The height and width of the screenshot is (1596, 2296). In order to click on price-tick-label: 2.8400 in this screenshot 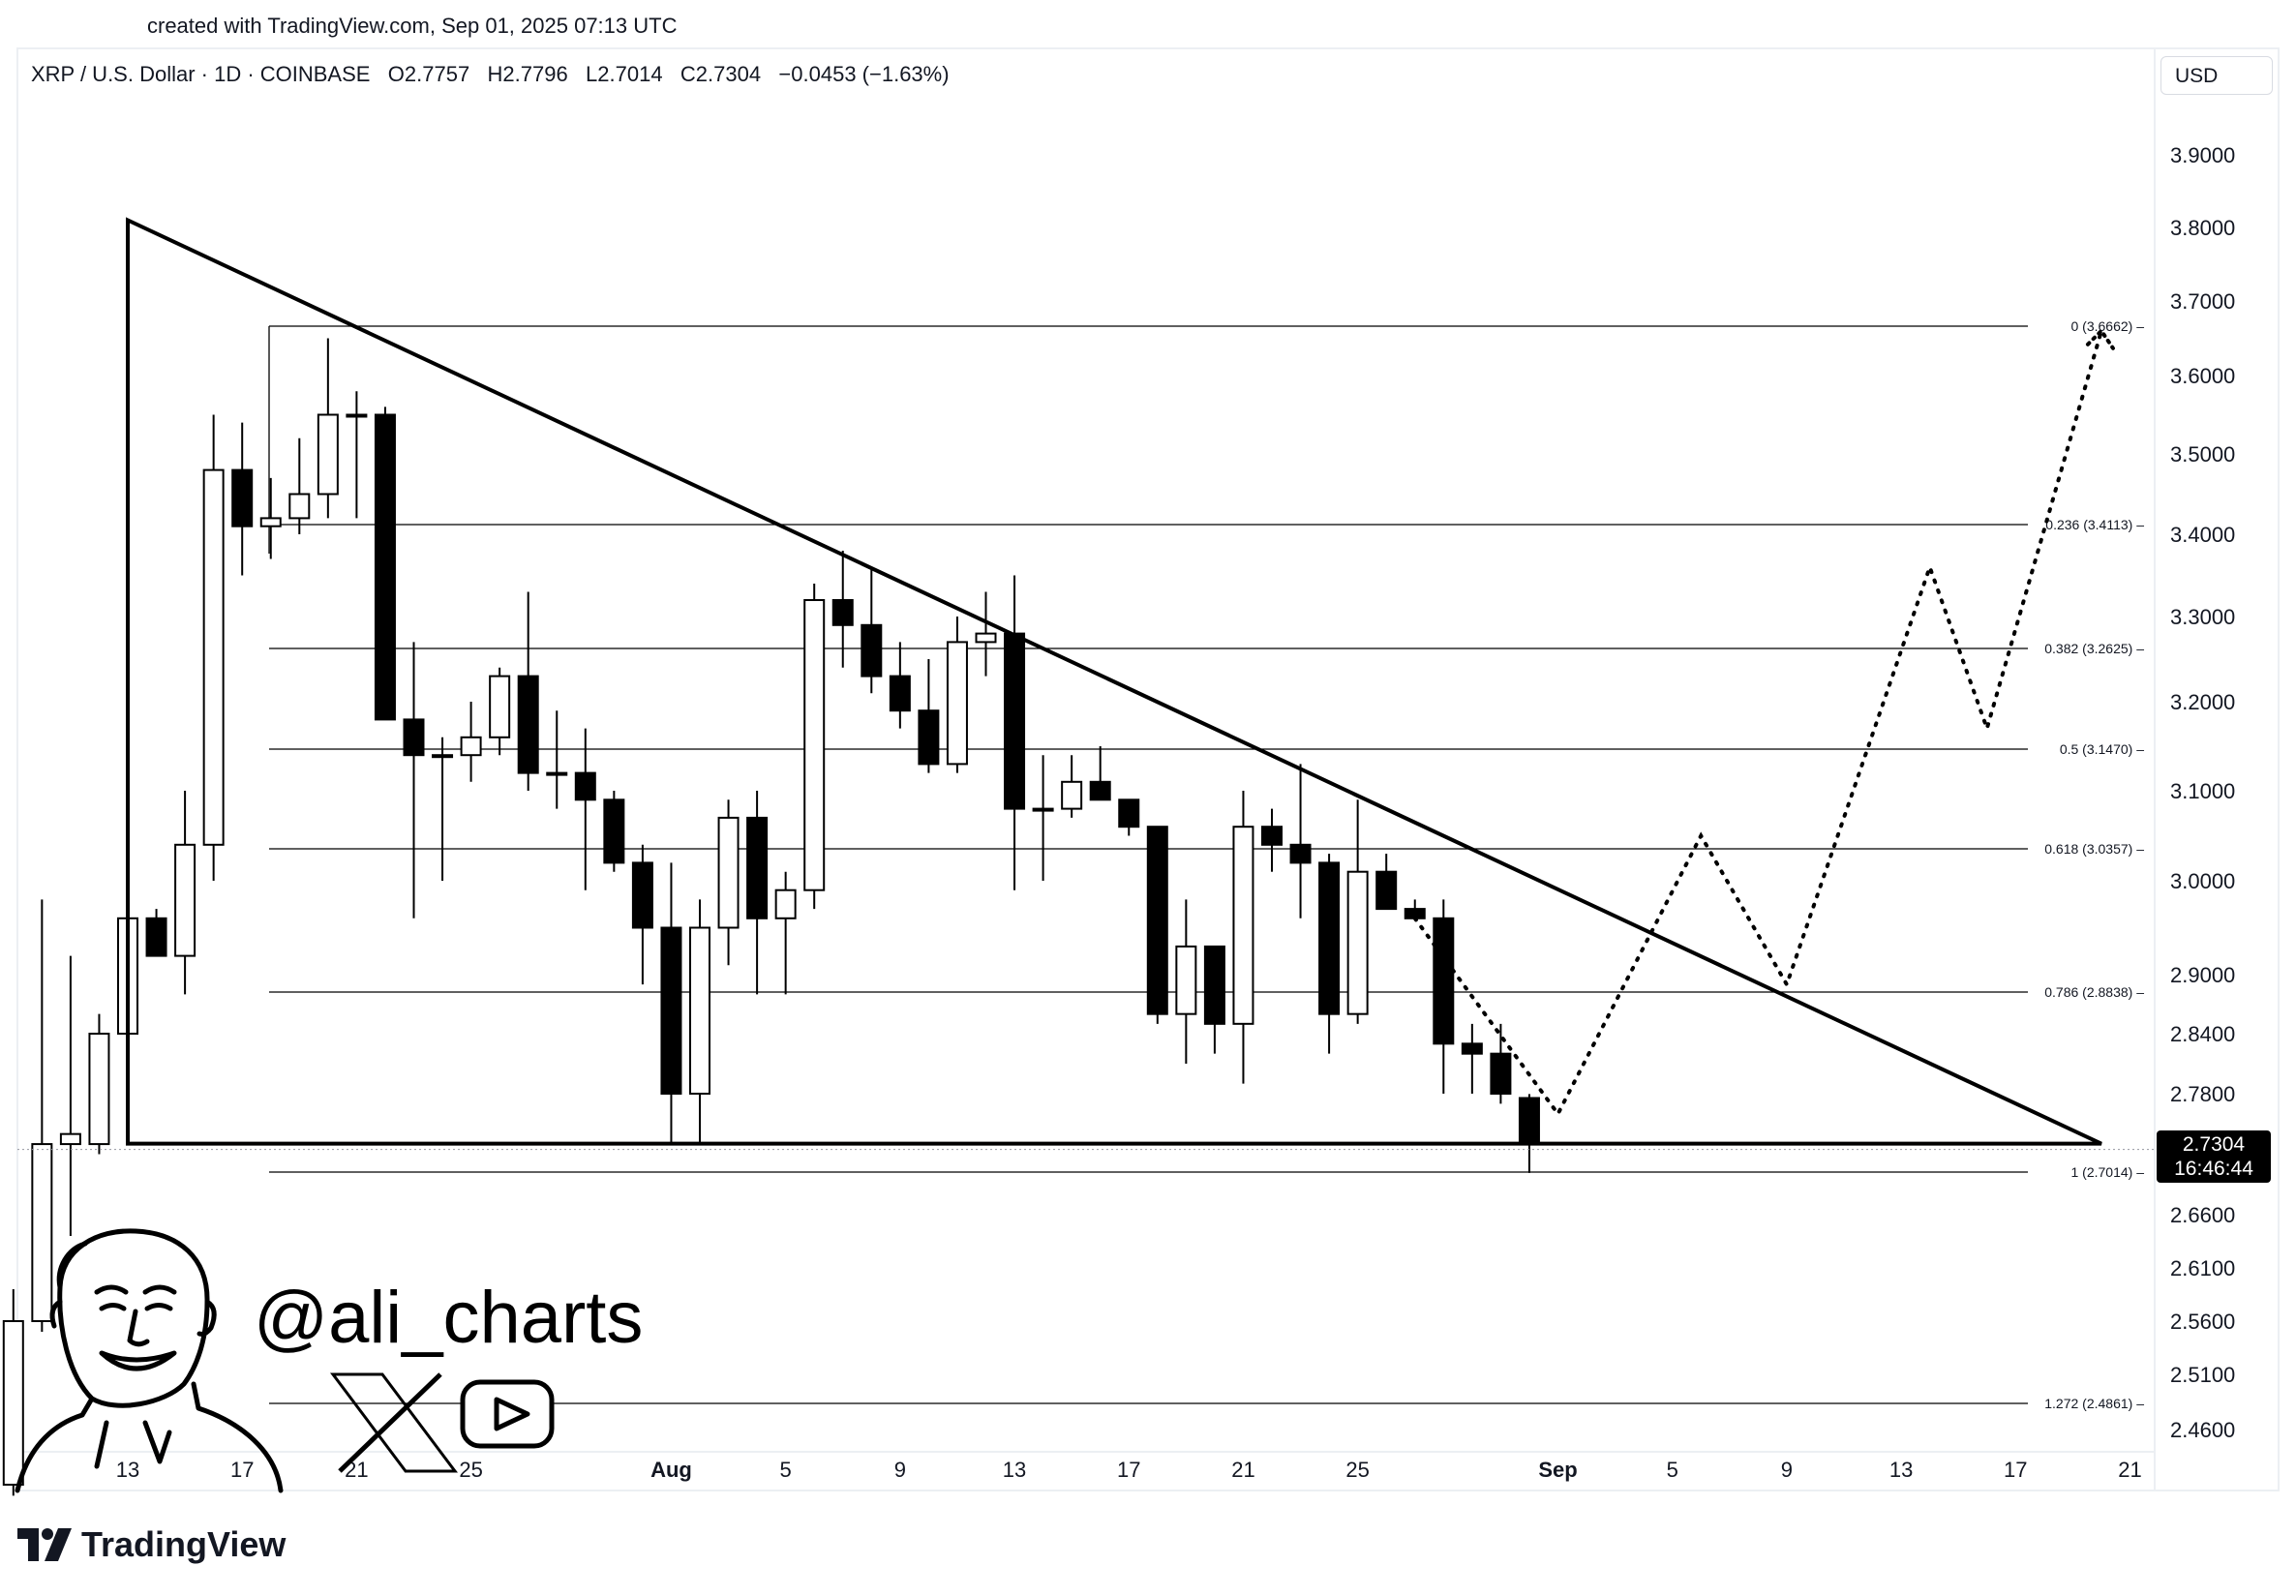, I will do `click(2202, 1034)`.